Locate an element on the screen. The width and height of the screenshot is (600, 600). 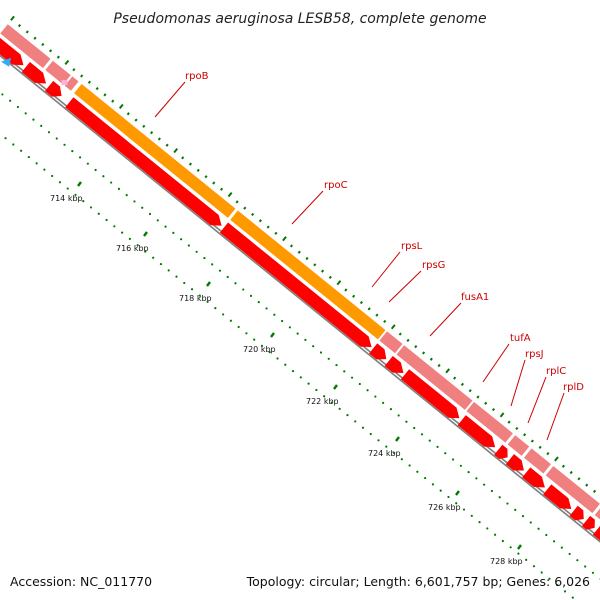
gene-label-rpld: rplD is located at coordinates (573, 387).